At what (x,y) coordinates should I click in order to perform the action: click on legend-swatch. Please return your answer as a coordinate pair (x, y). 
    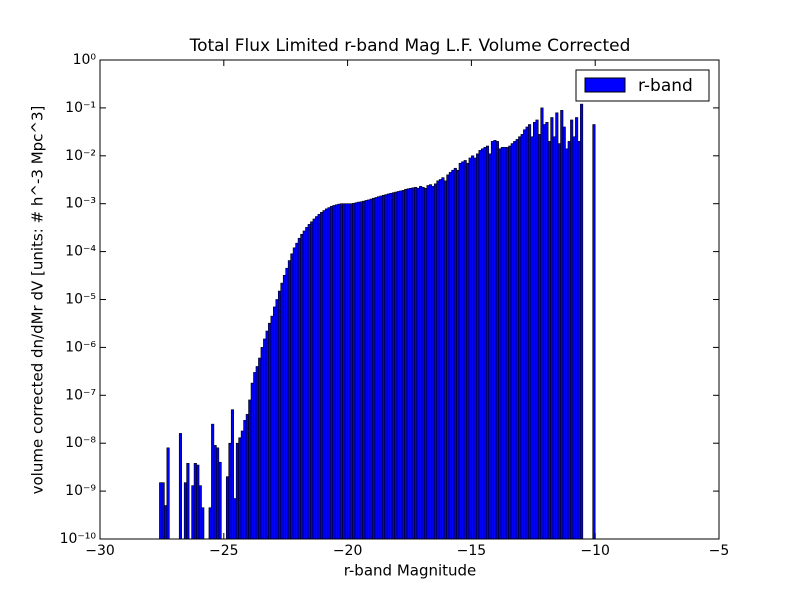
    Looking at the image, I should click on (605, 85).